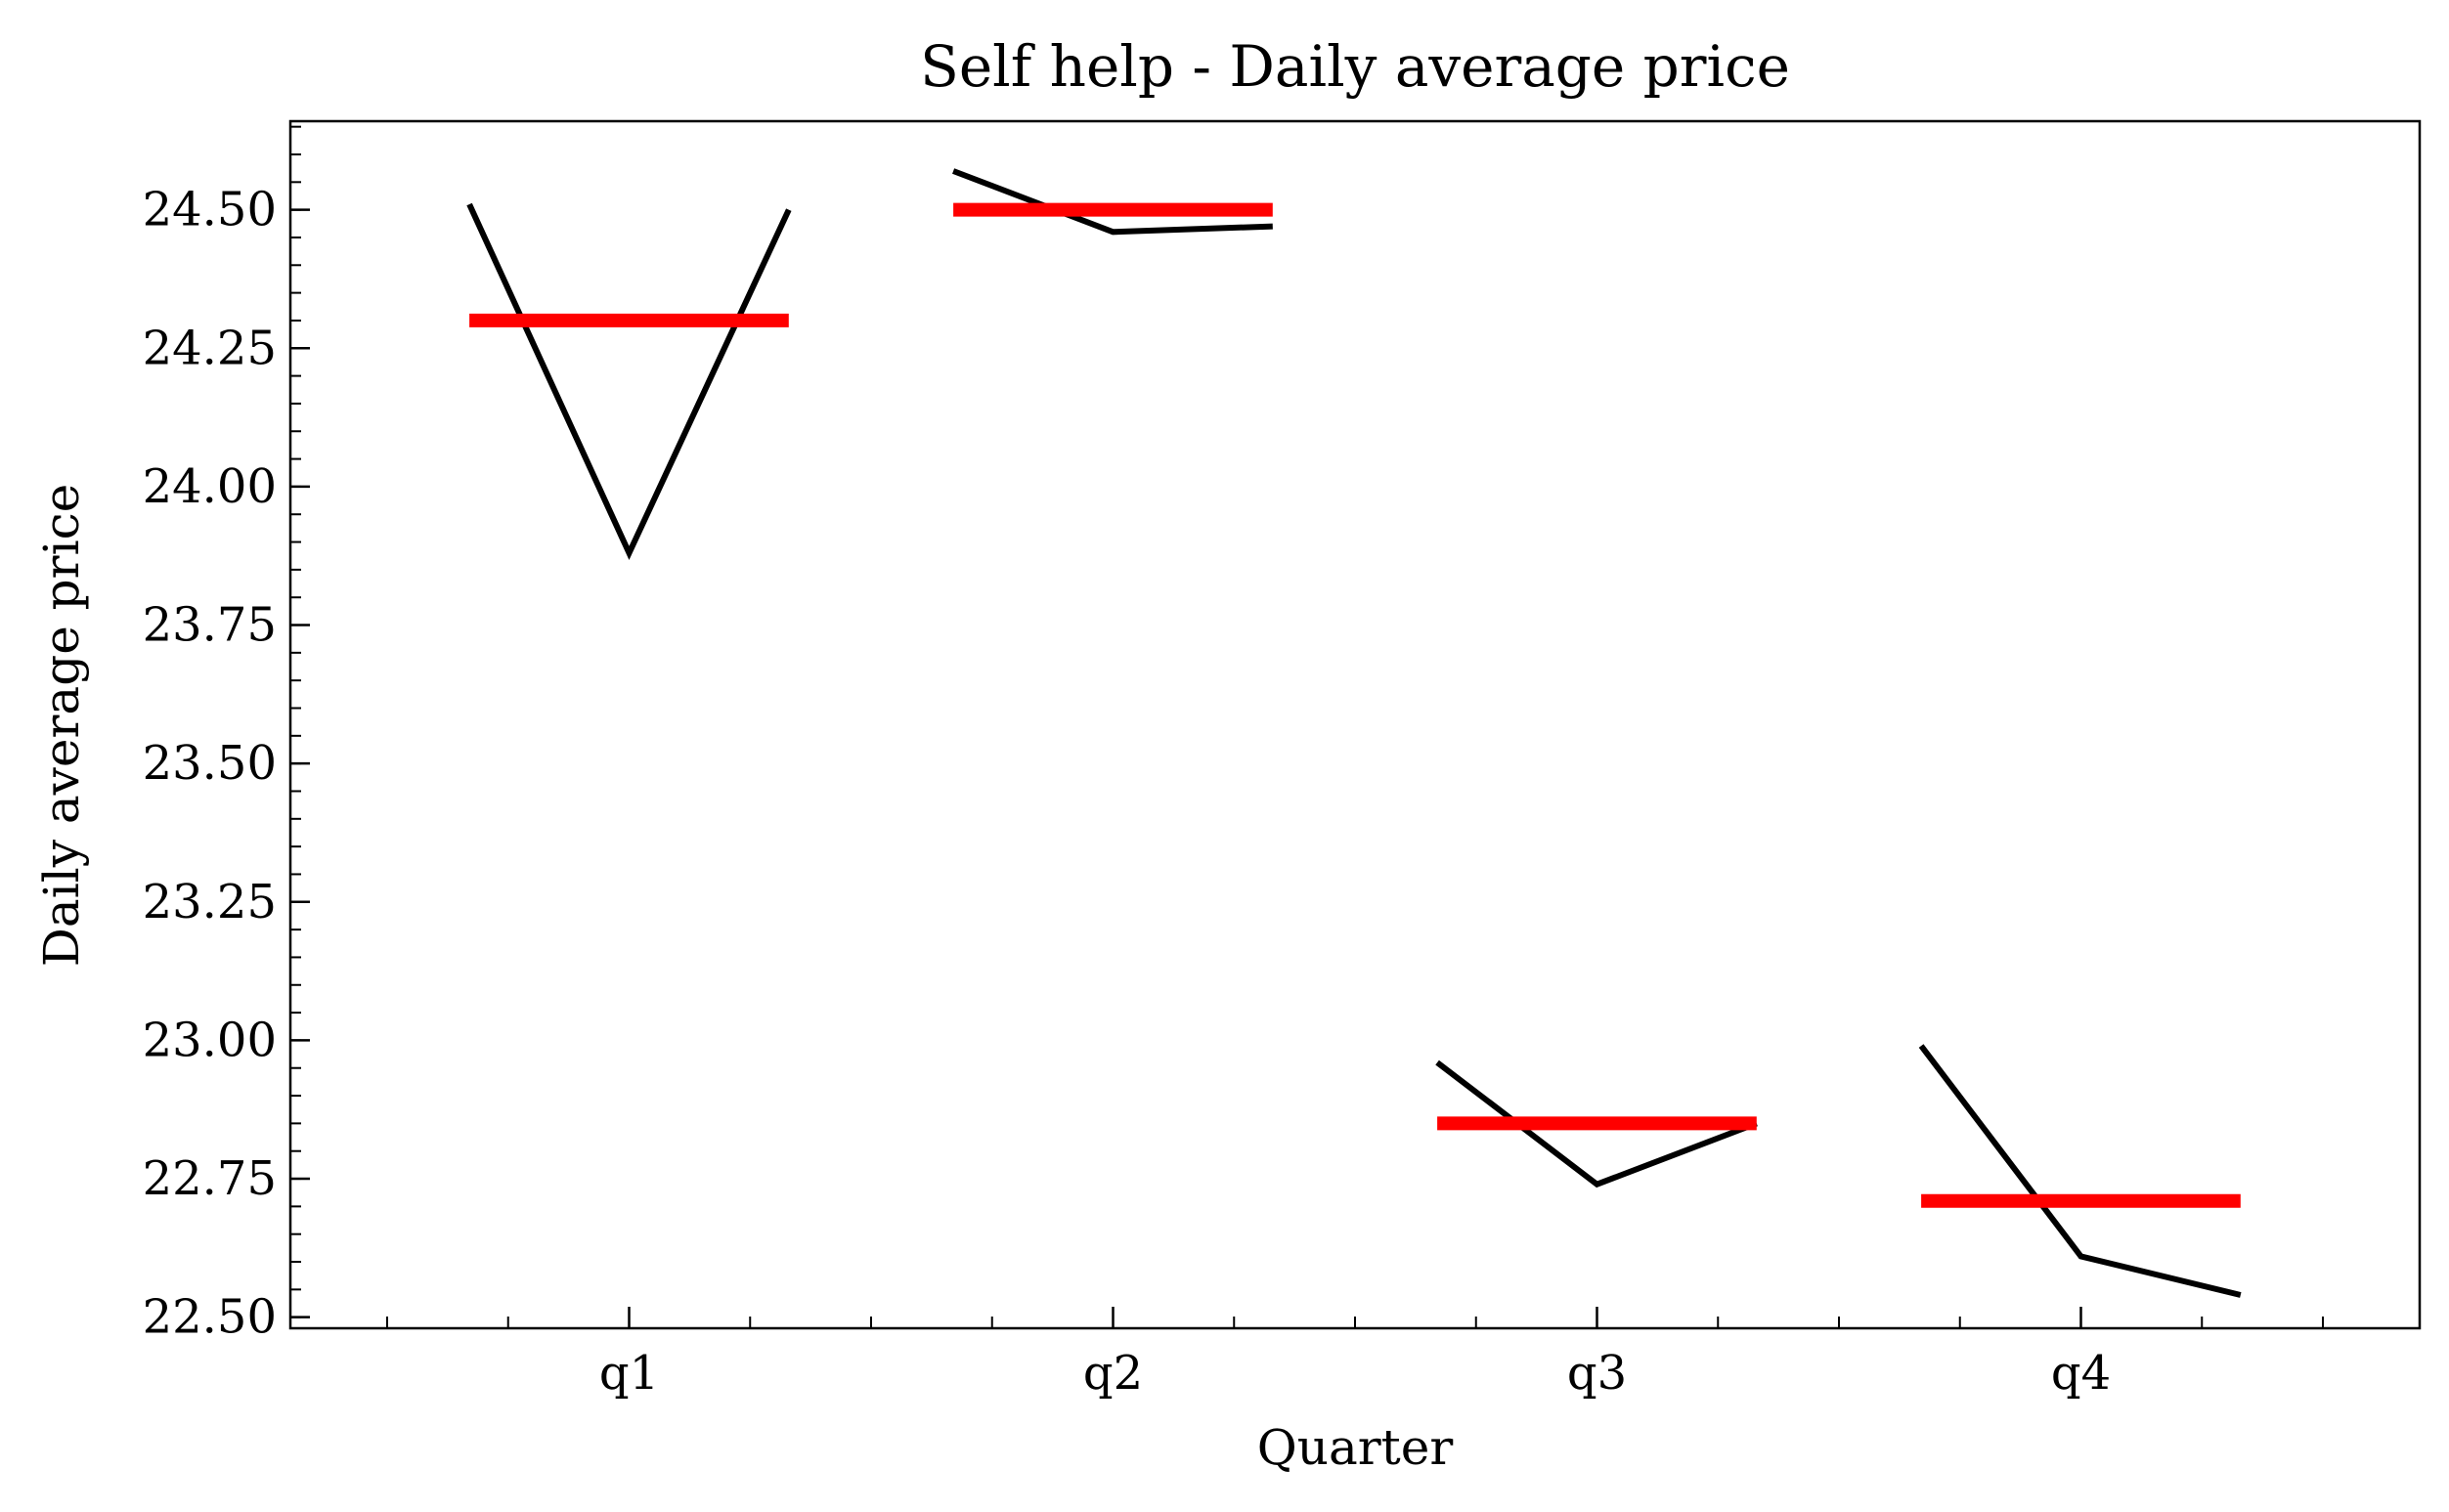  Describe the element at coordinates (210, 486) in the screenshot. I see `y-tick-label-6: 24.00` at that location.